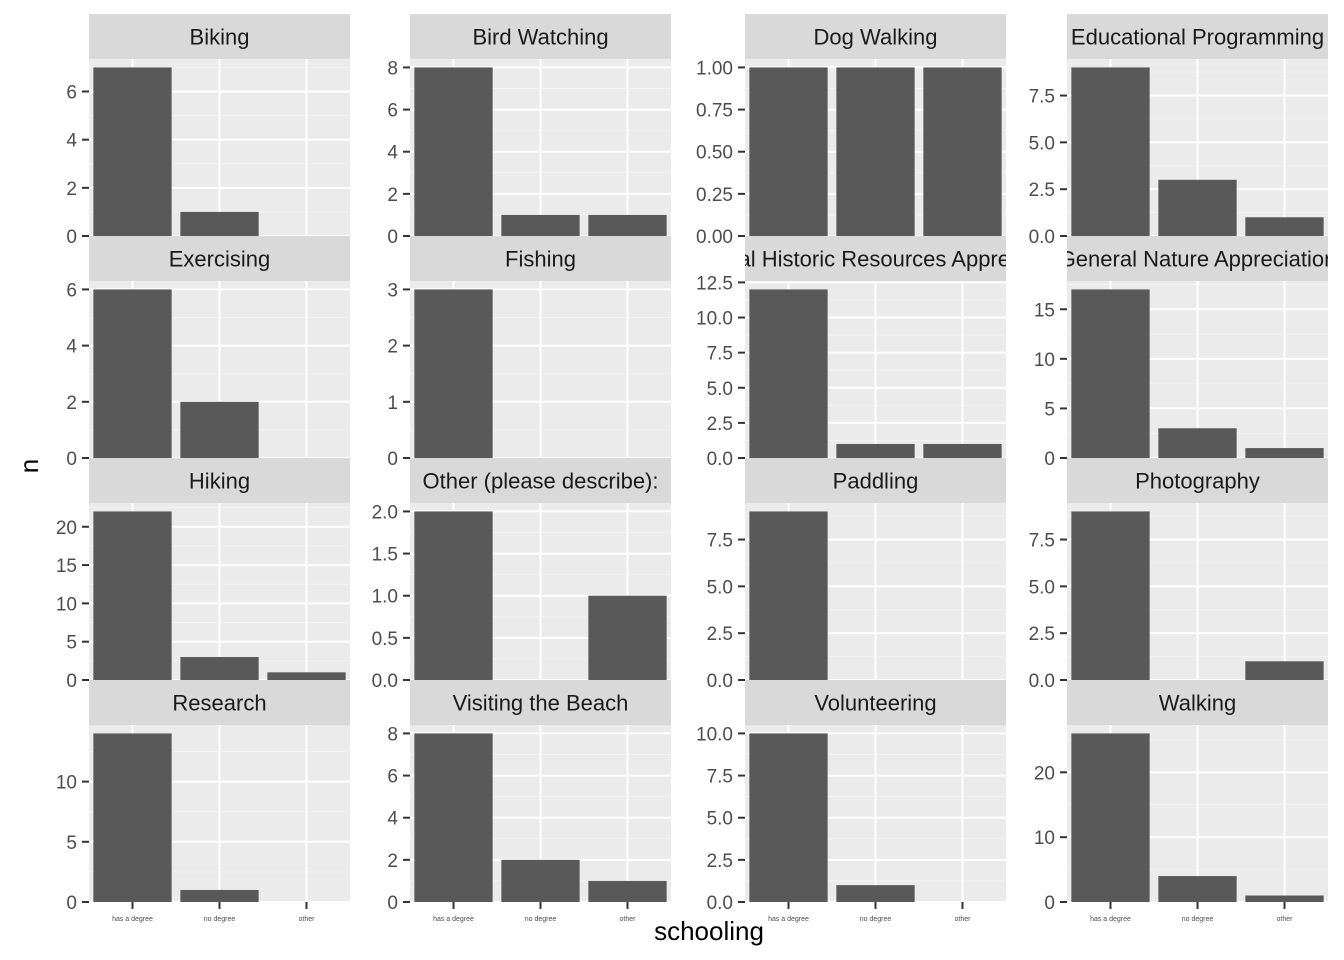  Describe the element at coordinates (529, 131) in the screenshot. I see `facet-panel: Bird Watching 0 2 4 6 8` at that location.